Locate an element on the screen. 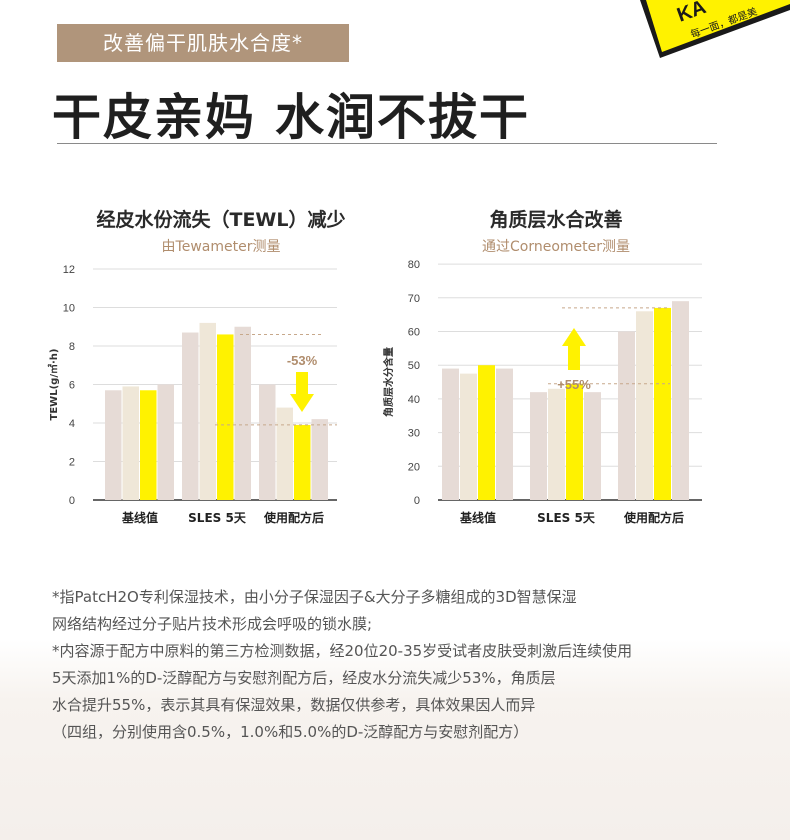 Image resolution: width=790 pixels, height=840 pixels. y-tick-label: 70 is located at coordinates (414, 299).